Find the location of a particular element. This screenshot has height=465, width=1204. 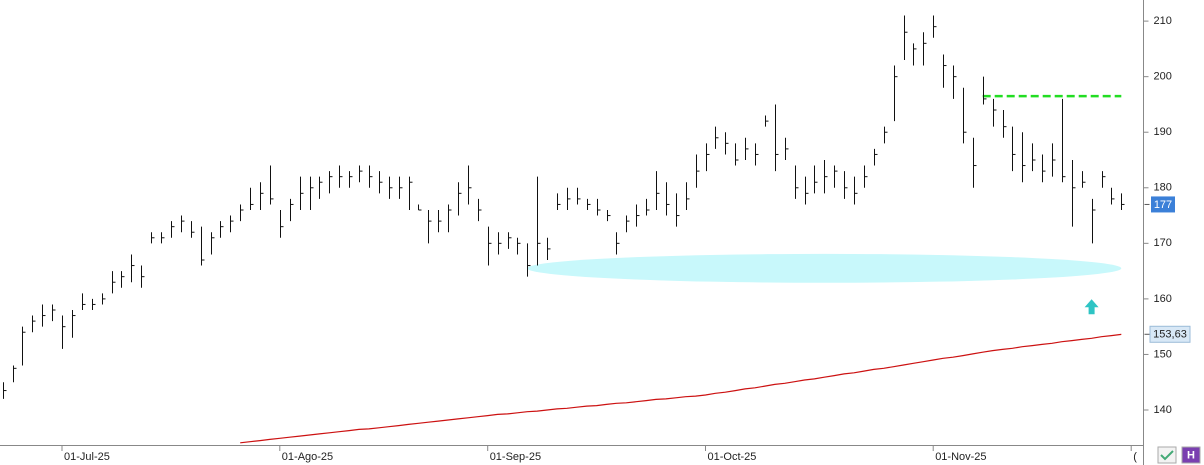

up-arrow is located at coordinates (1091, 307).